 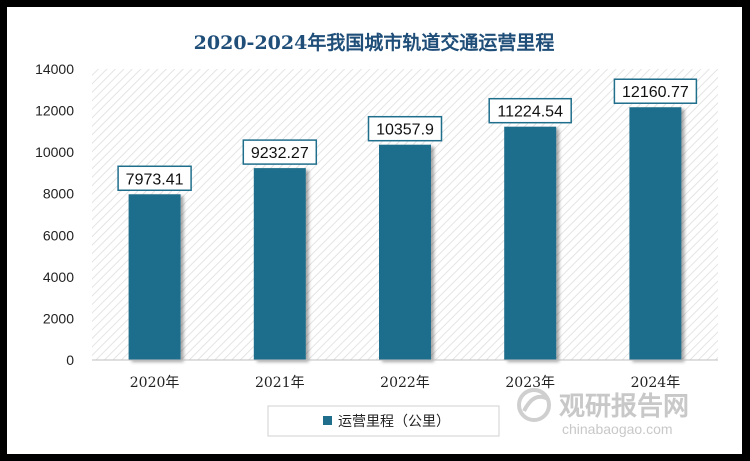 I want to click on x-tick-label: 2023年, so click(x=530, y=383).